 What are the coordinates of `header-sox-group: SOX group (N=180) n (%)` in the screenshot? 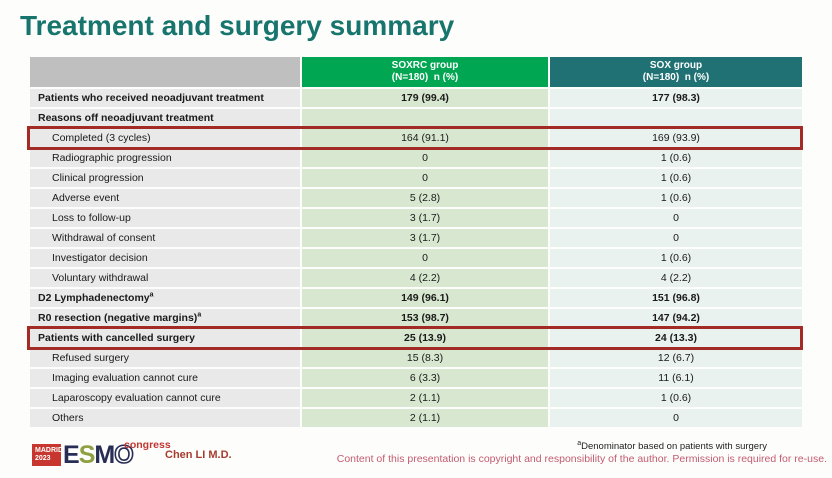 It's located at (676, 72).